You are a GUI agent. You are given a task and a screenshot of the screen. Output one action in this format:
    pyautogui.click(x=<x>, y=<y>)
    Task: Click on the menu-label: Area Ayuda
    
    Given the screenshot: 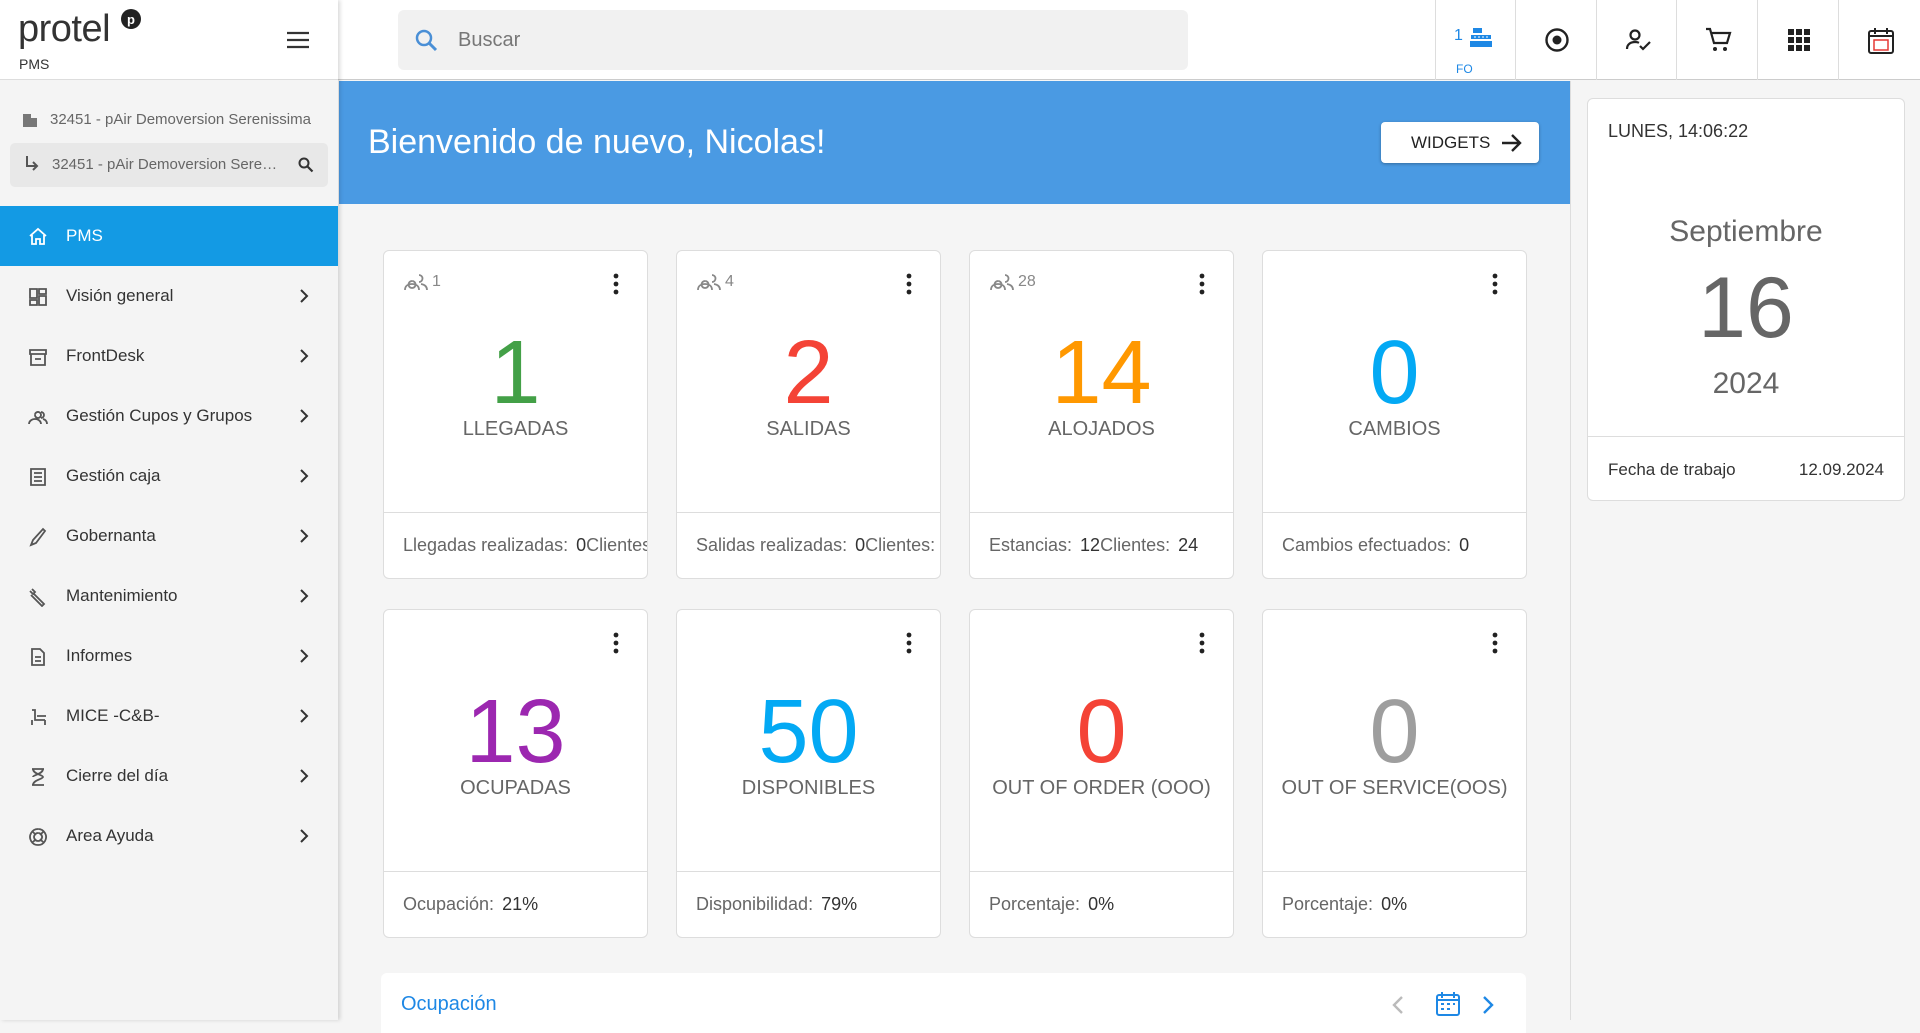 What is the action you would take?
    pyautogui.click(x=110, y=835)
    